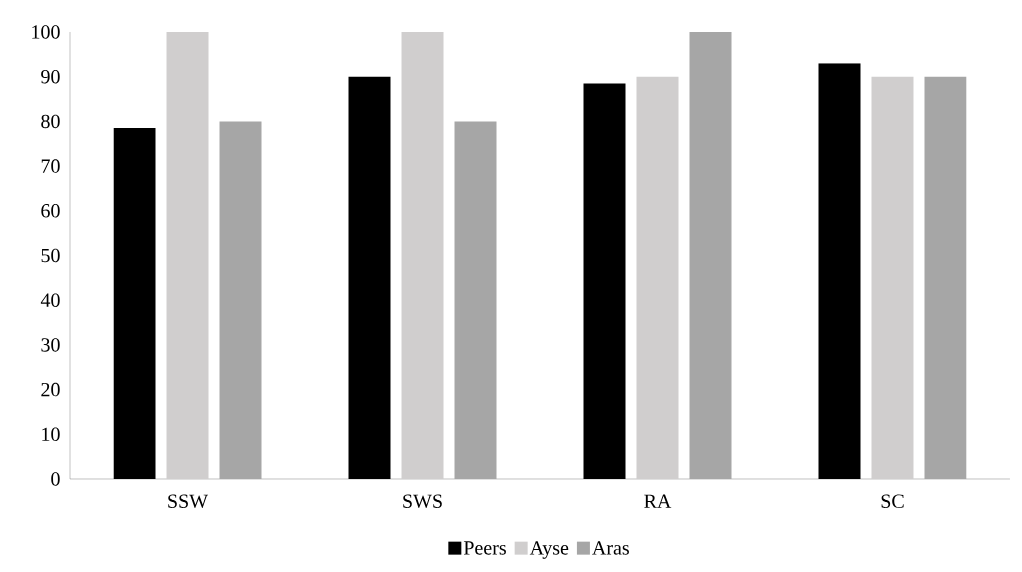 This screenshot has height=572, width=1022. Describe the element at coordinates (892, 501) in the screenshot. I see `x-tick-label: SC` at that location.